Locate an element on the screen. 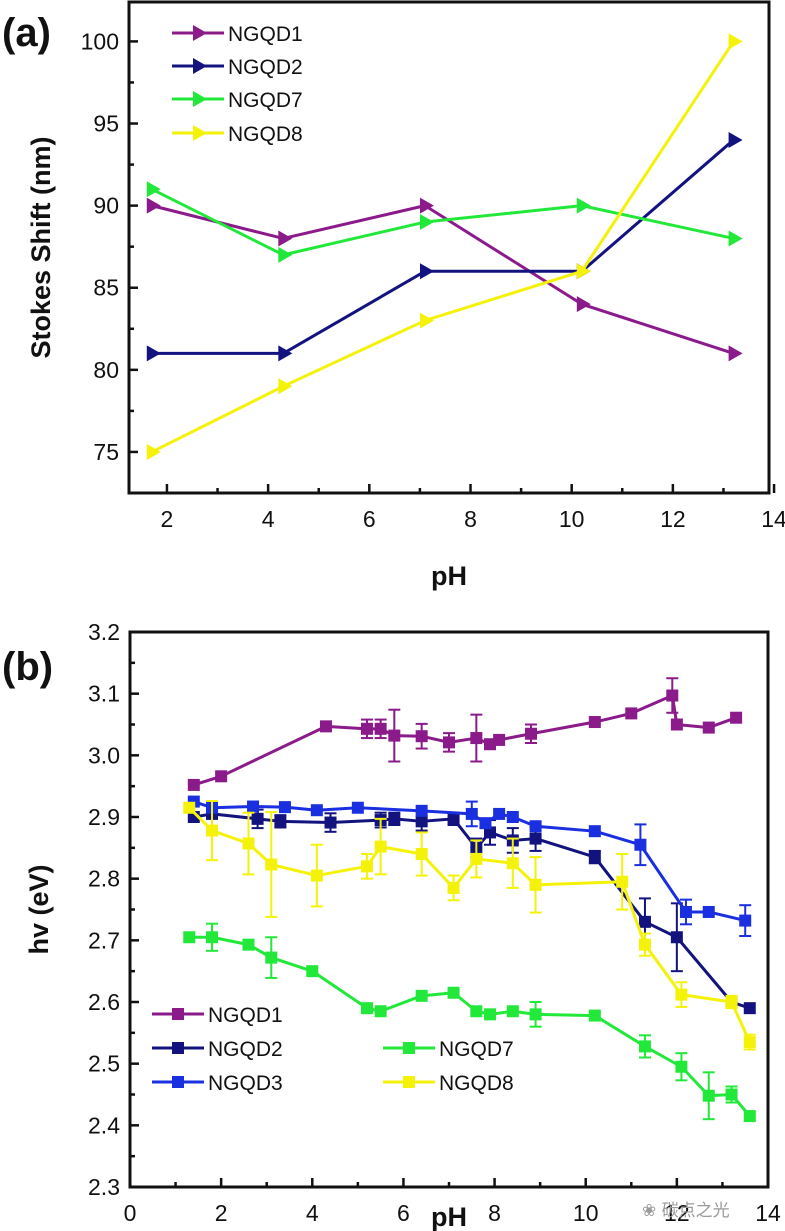 The height and width of the screenshot is (1231, 785). y-tick-label: 100 is located at coordinates (100, 41).